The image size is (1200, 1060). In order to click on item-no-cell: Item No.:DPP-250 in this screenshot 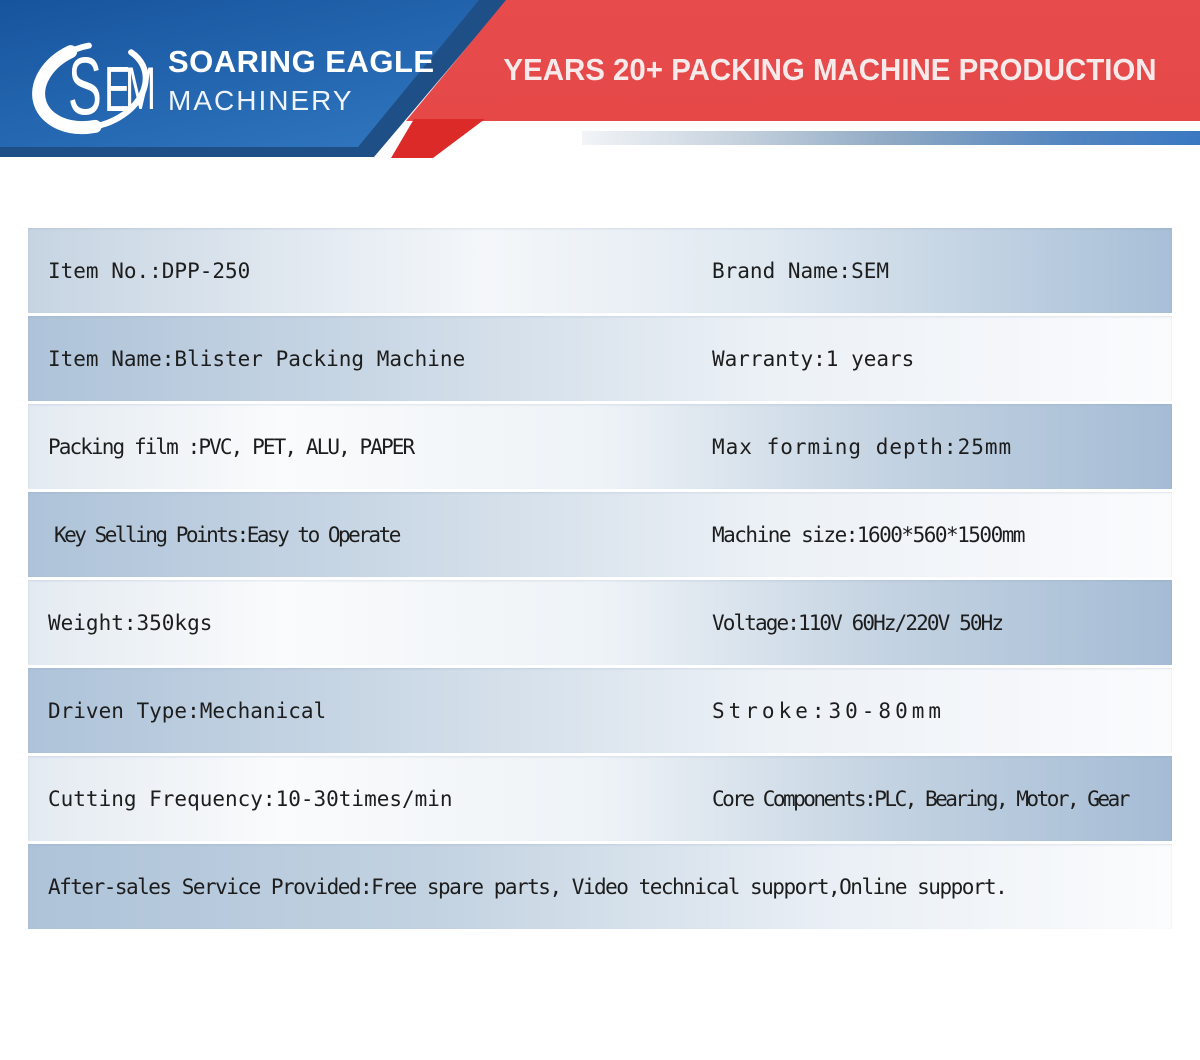, I will do `click(149, 270)`.